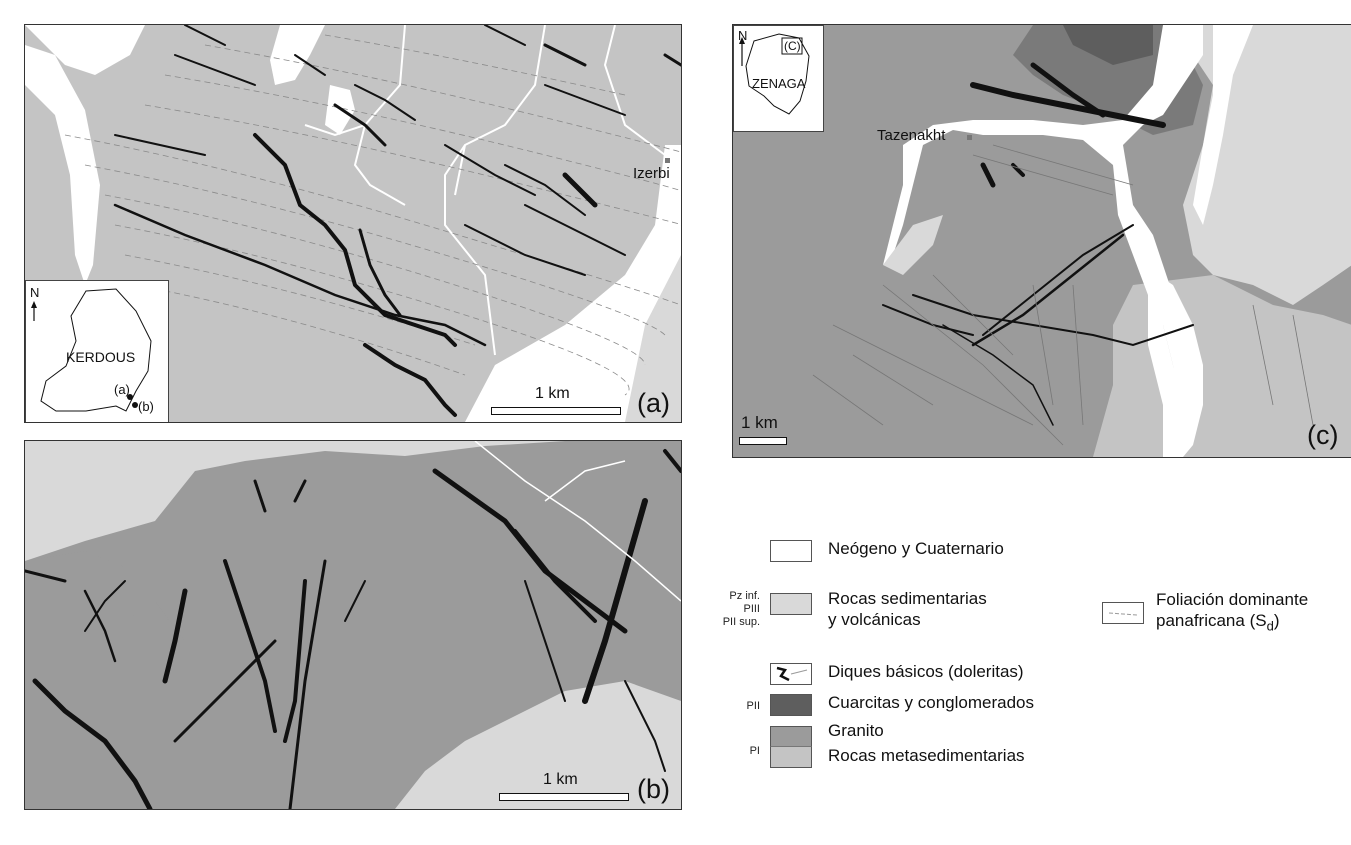 This screenshot has width=1351, height=845. Describe the element at coordinates (913, 245) in the screenshot. I see `sedim-c-west` at that location.